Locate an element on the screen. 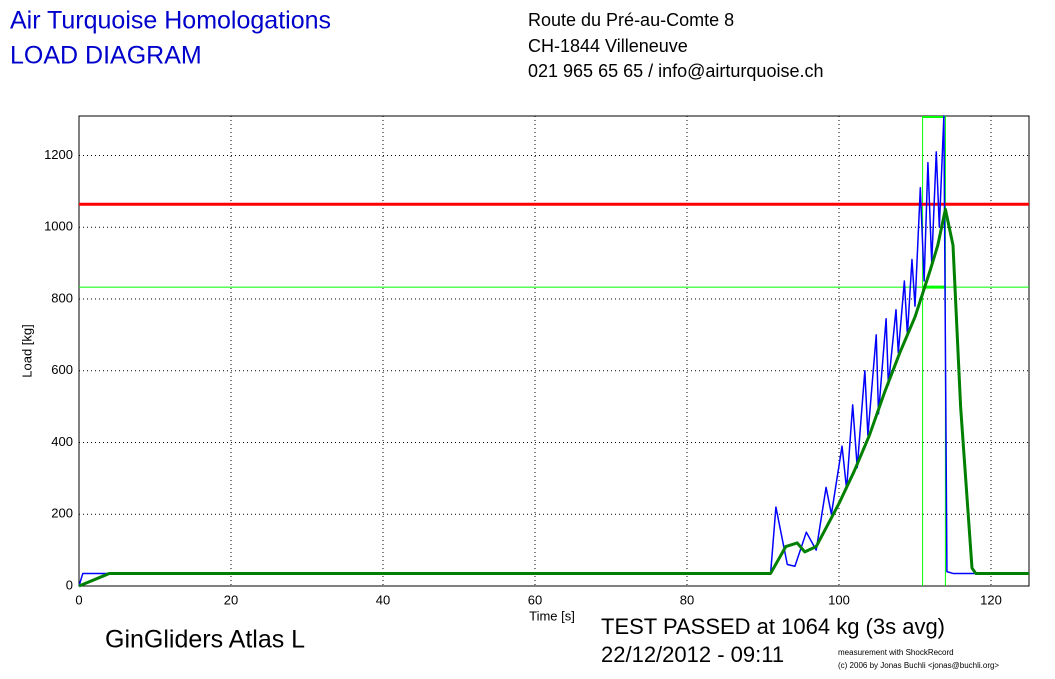 This screenshot has width=1055, height=679. x-tick-label: 0 is located at coordinates (78, 599).